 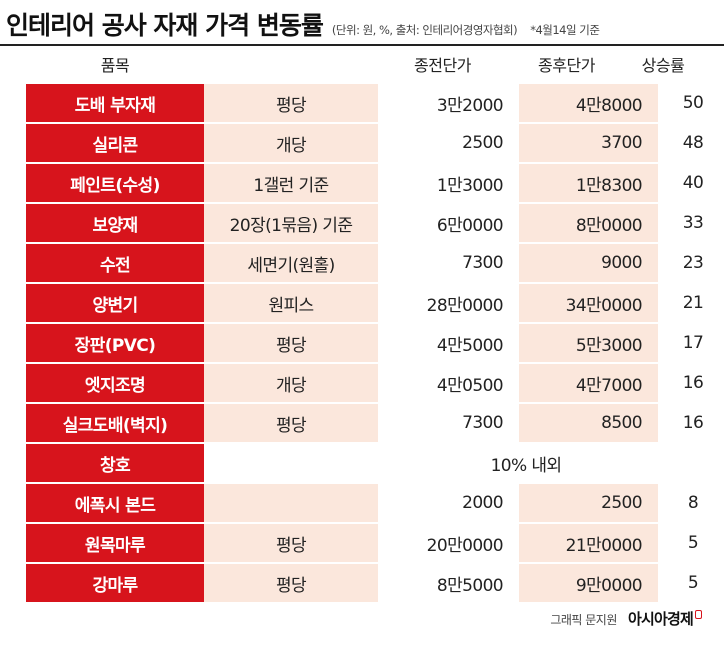 I want to click on price-after: 9000, so click(x=588, y=263).